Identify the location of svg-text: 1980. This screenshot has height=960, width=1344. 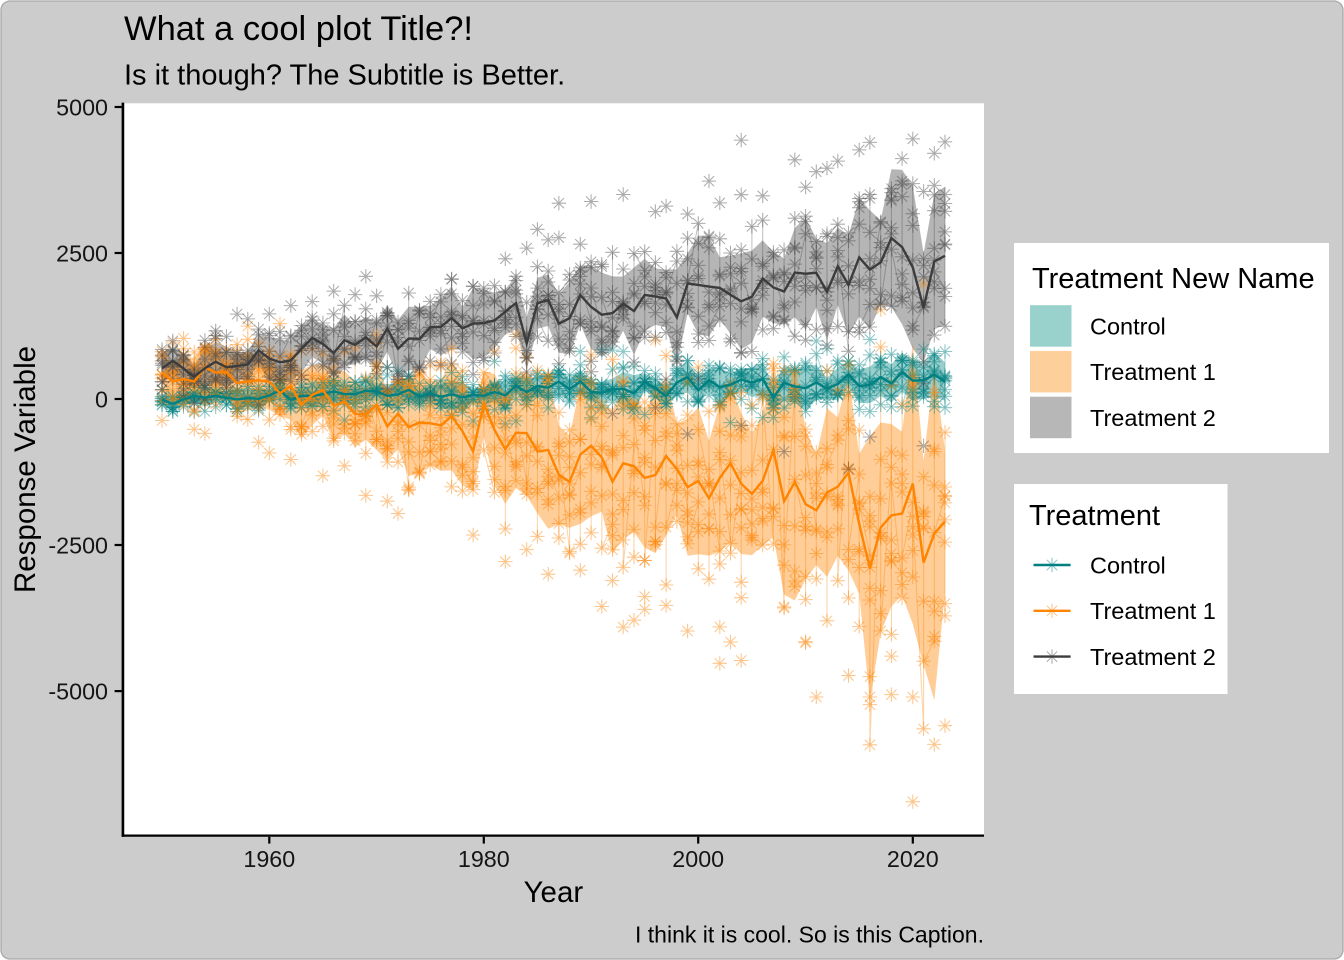
(484, 859).